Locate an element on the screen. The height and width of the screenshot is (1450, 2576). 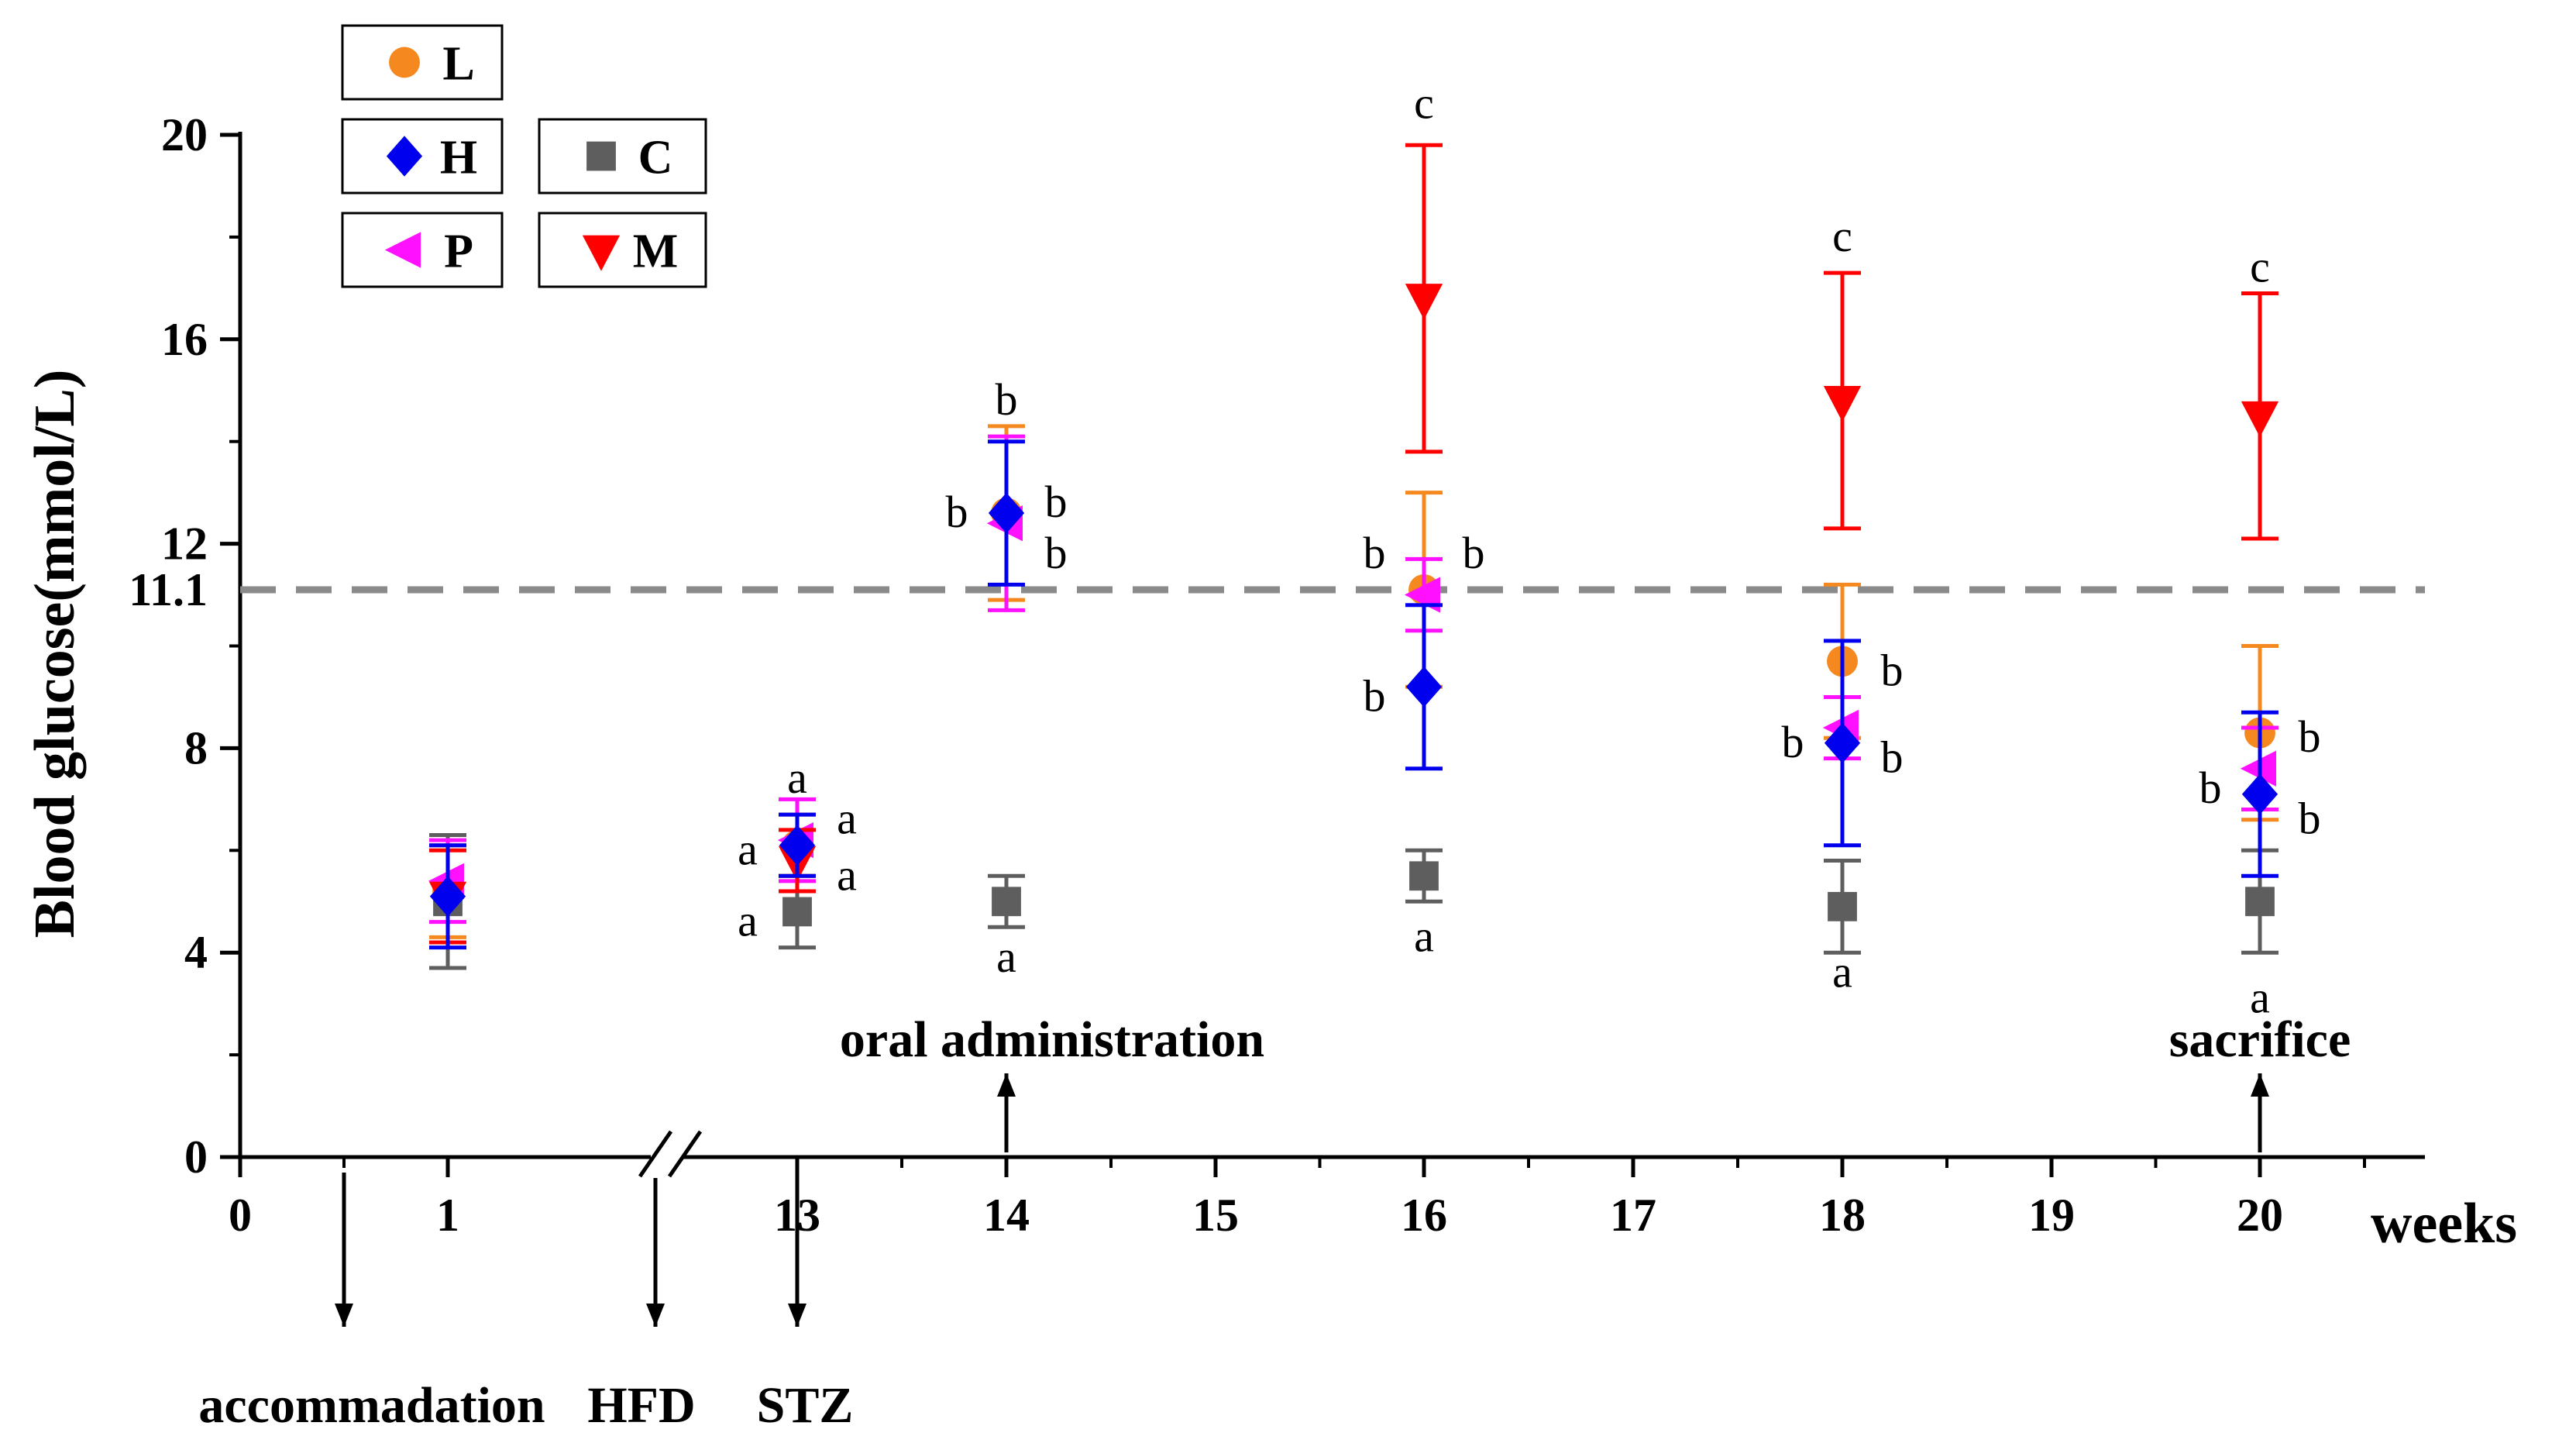
legend-marker-p is located at coordinates (402, 250).